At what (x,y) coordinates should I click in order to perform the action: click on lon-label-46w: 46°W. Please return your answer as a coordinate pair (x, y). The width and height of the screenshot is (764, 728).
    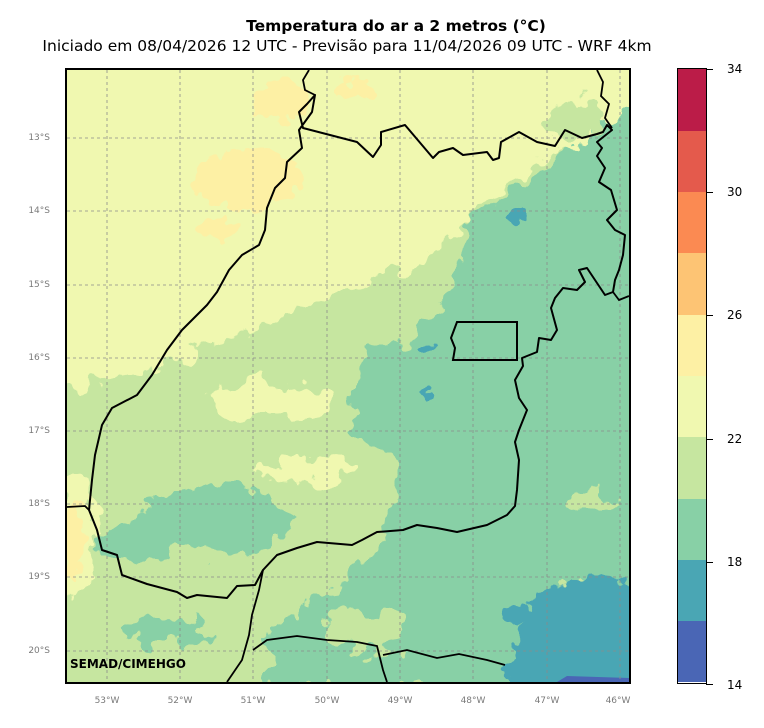
    Looking at the image, I should click on (618, 701).